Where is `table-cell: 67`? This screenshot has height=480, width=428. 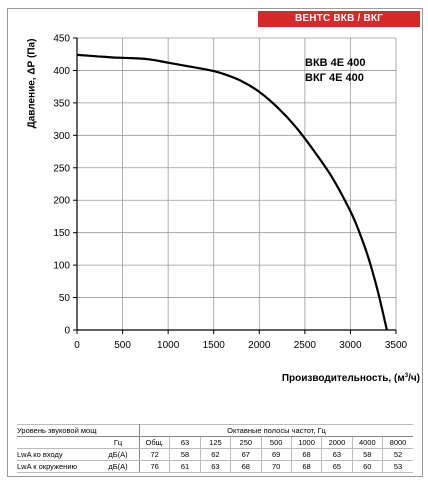
table-cell: 67 is located at coordinates (246, 454).